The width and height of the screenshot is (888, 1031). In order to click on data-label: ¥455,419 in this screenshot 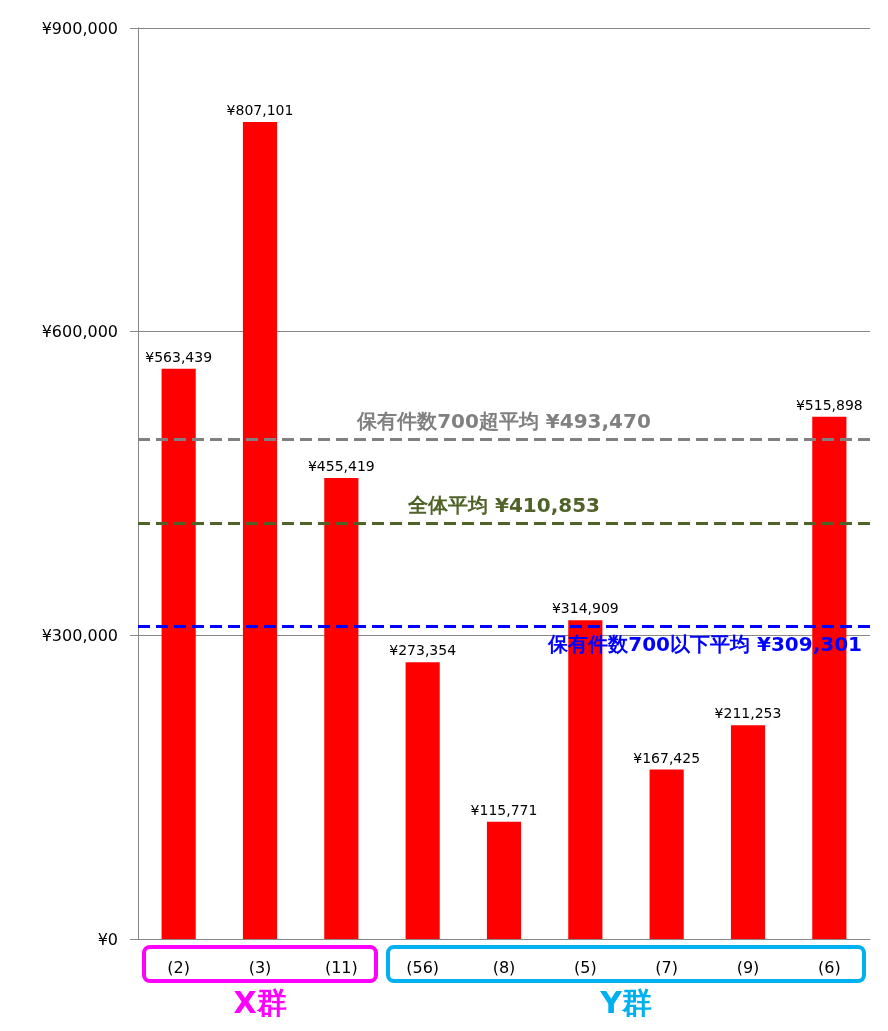, I will do `click(341, 466)`.